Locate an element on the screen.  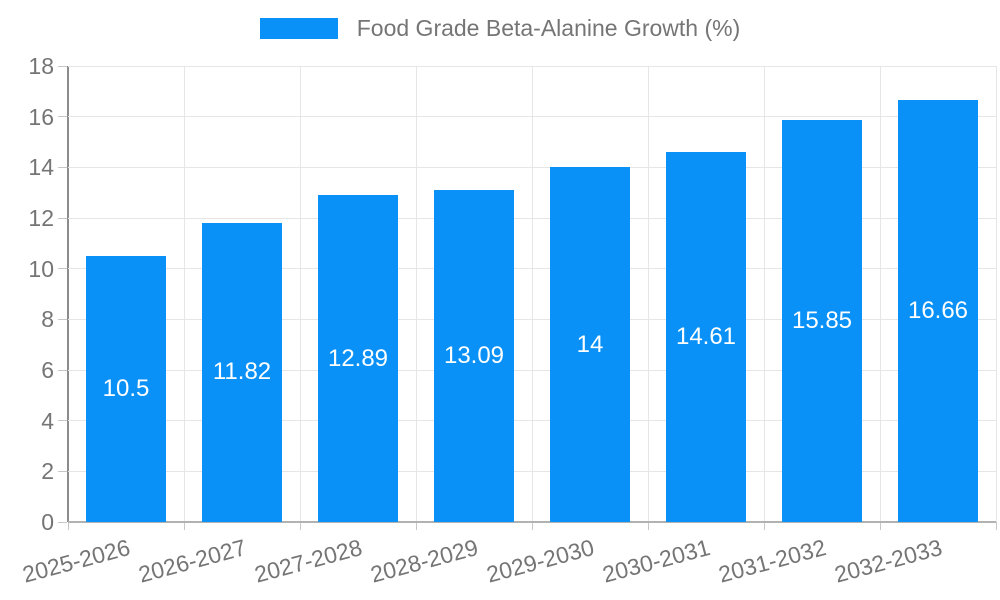
bar-value-label: 14 is located at coordinates (590, 344).